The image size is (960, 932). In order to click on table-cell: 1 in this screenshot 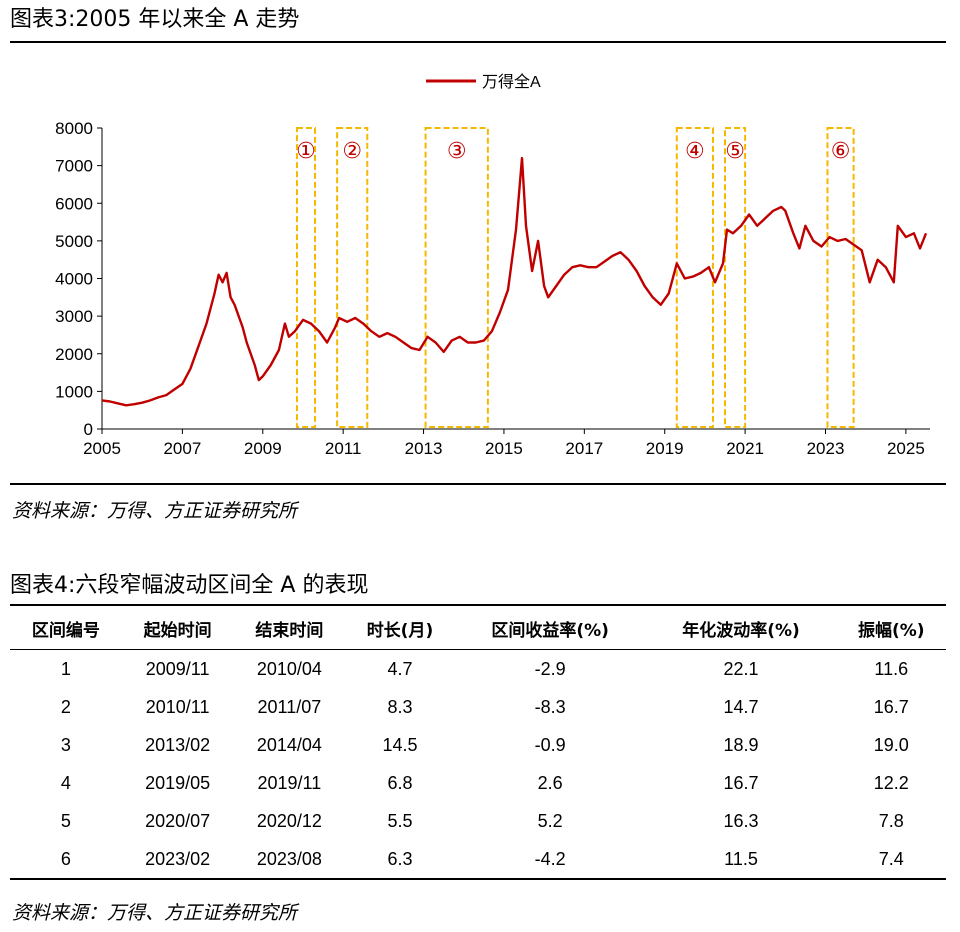, I will do `click(65, 668)`.